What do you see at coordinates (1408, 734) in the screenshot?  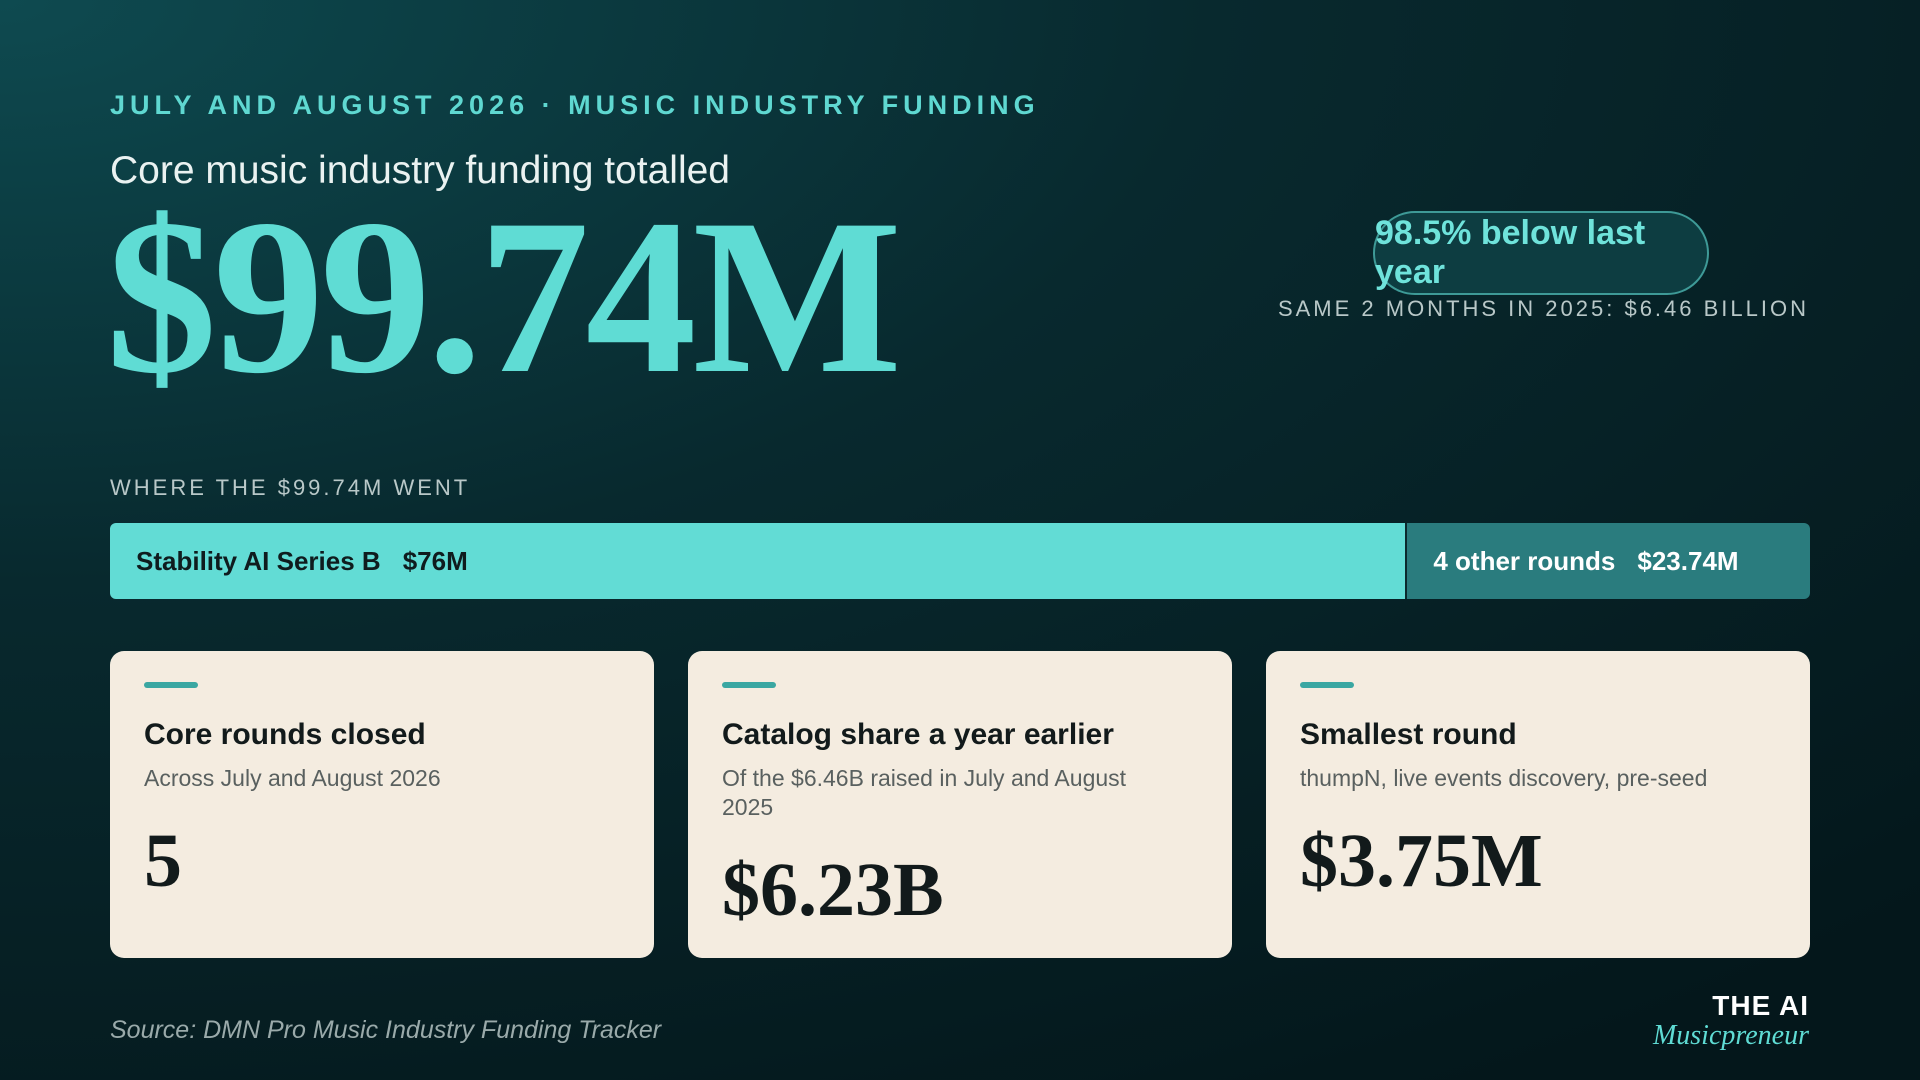 I see `card-title: Smallest round` at bounding box center [1408, 734].